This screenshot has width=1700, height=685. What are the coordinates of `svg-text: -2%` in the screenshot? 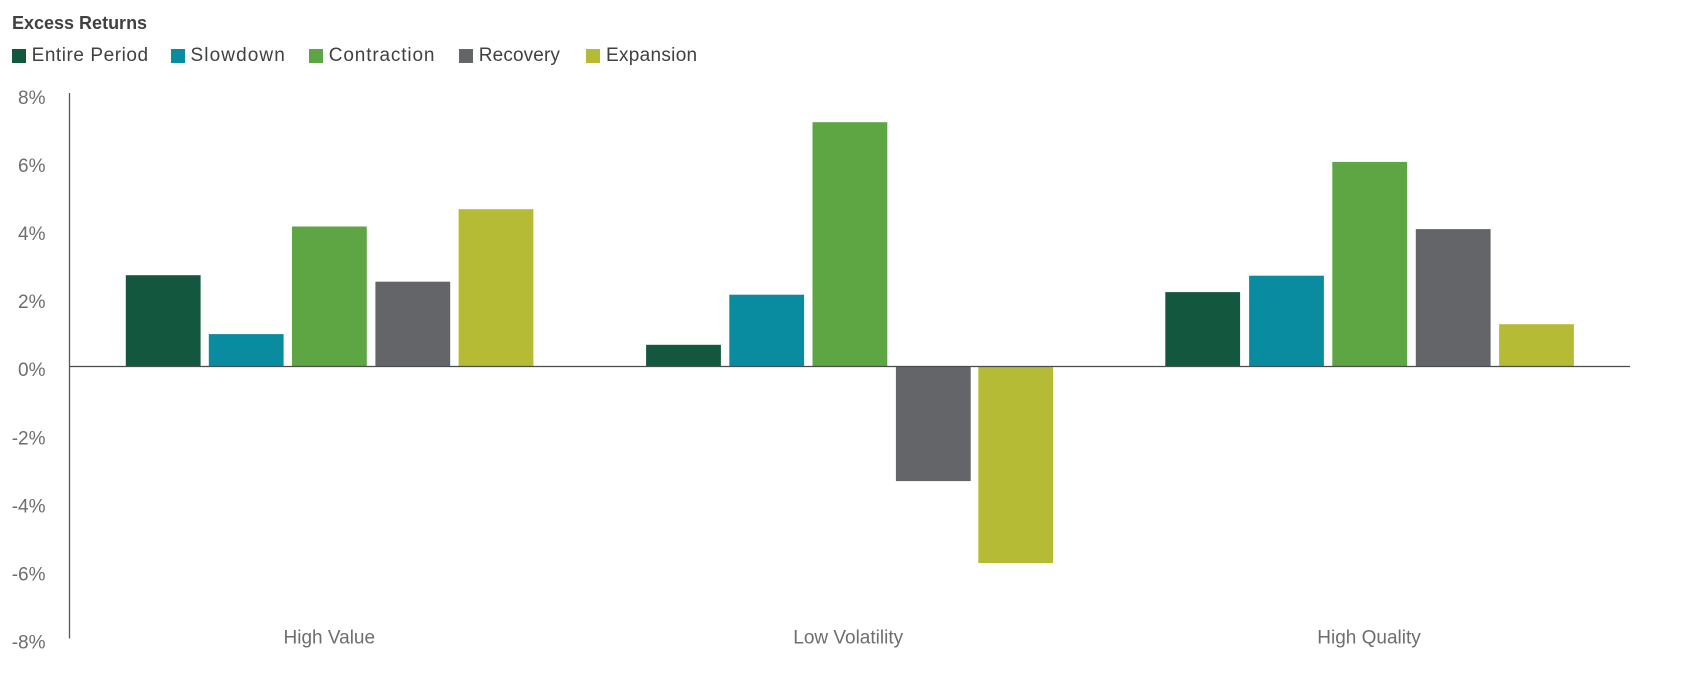 It's located at (29, 438).